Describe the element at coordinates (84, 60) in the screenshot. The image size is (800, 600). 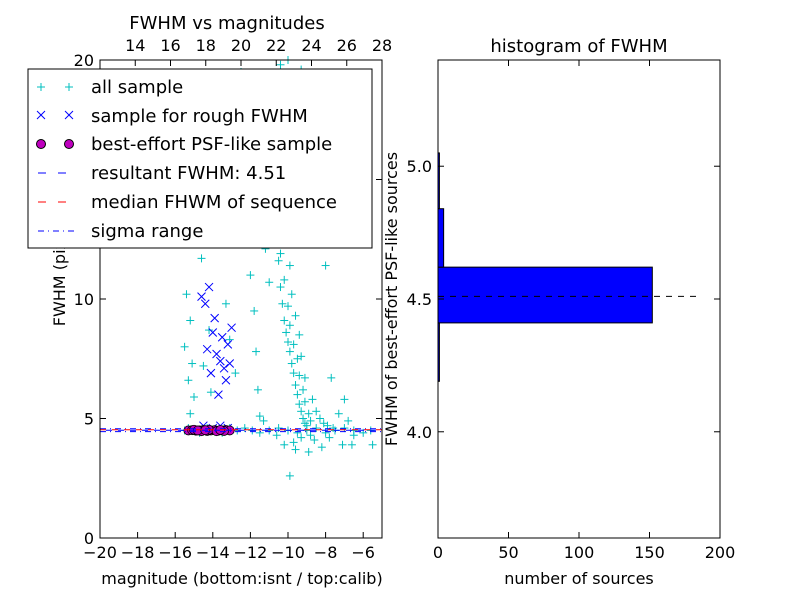
I see `y-tick-label: 20` at that location.